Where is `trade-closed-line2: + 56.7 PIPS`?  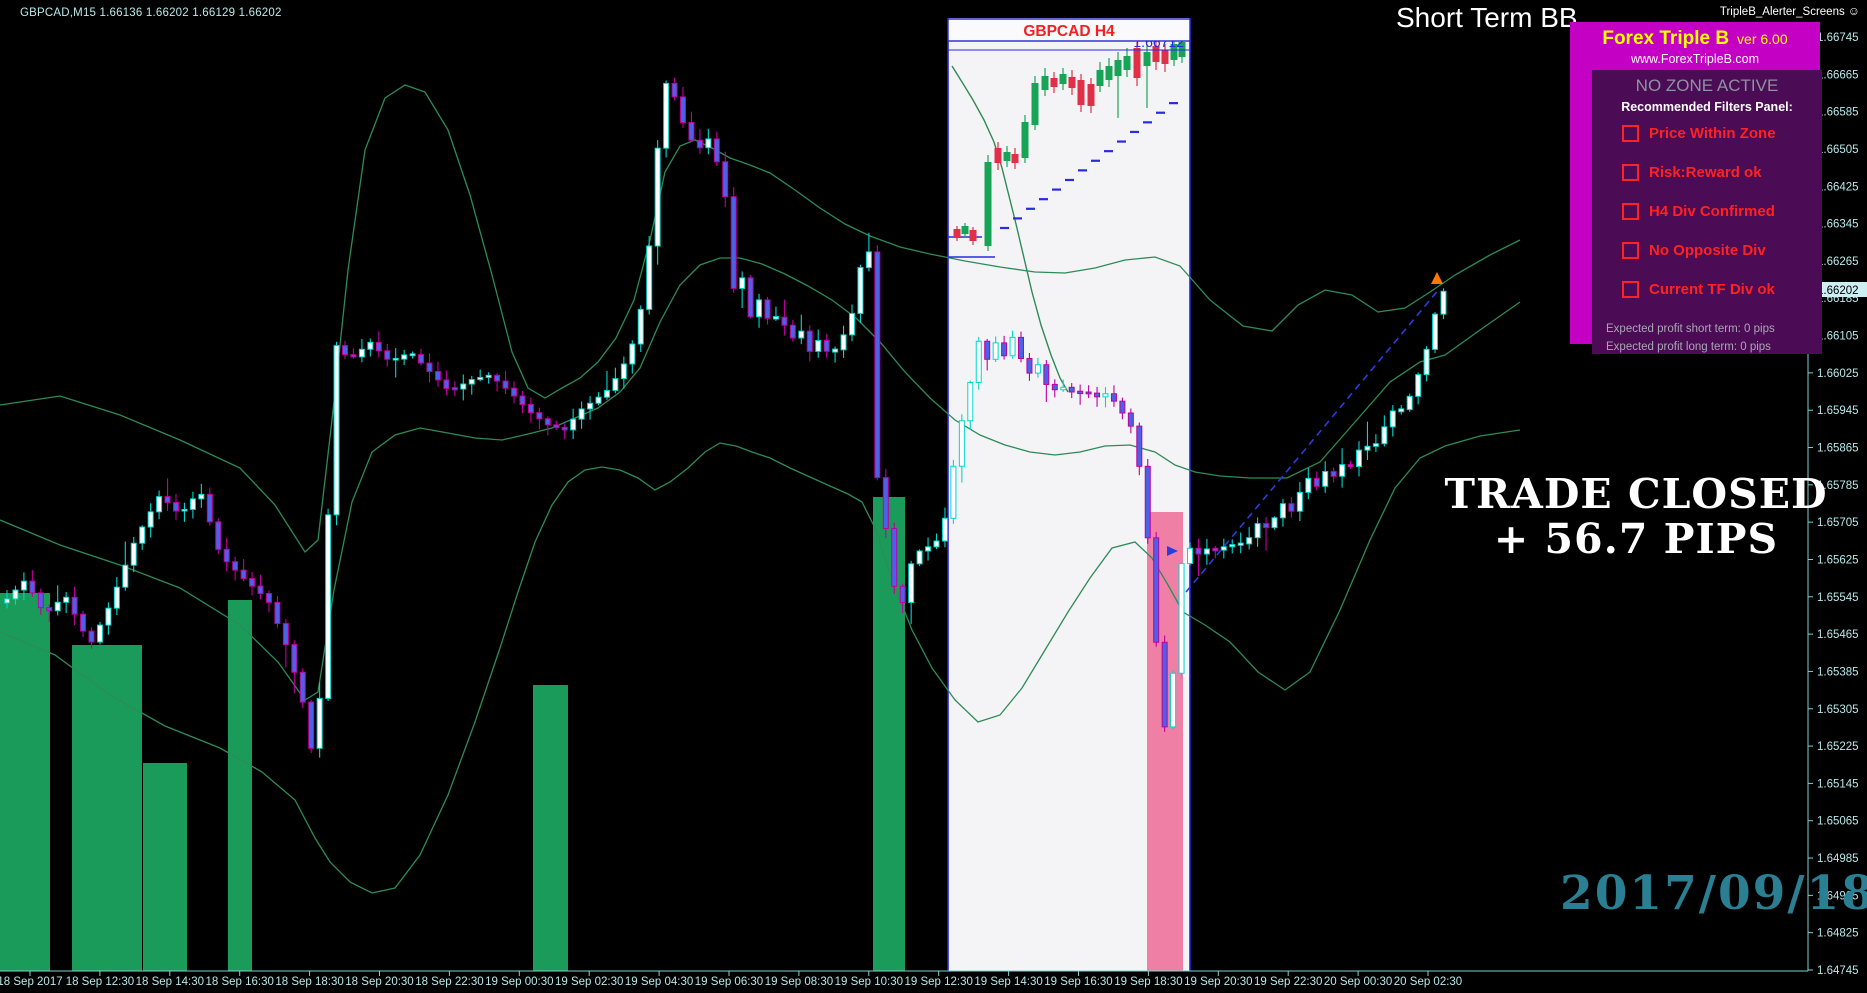 trade-closed-line2: + 56.7 PIPS is located at coordinates (1636, 539).